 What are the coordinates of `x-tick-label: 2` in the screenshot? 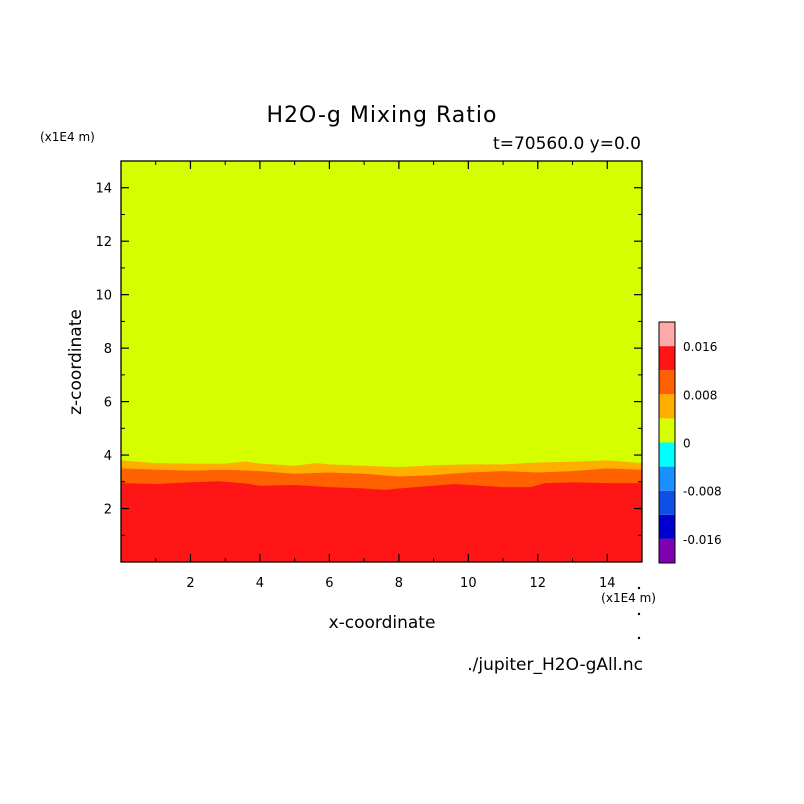 It's located at (190, 583).